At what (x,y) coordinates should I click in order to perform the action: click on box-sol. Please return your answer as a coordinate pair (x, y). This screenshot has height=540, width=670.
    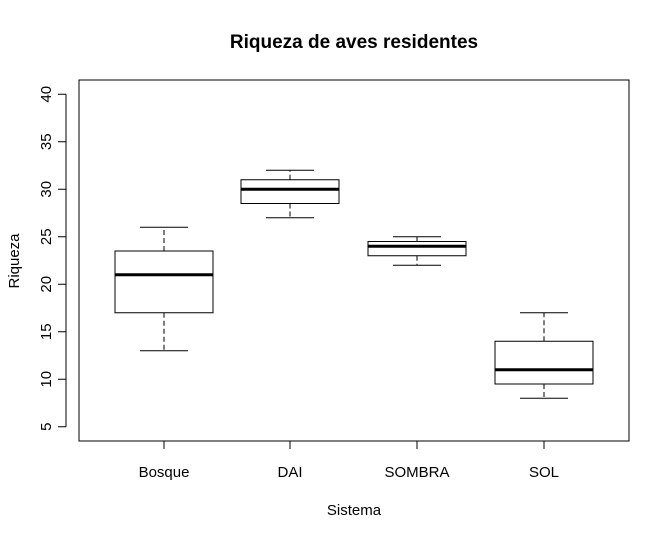
    Looking at the image, I should click on (544, 355).